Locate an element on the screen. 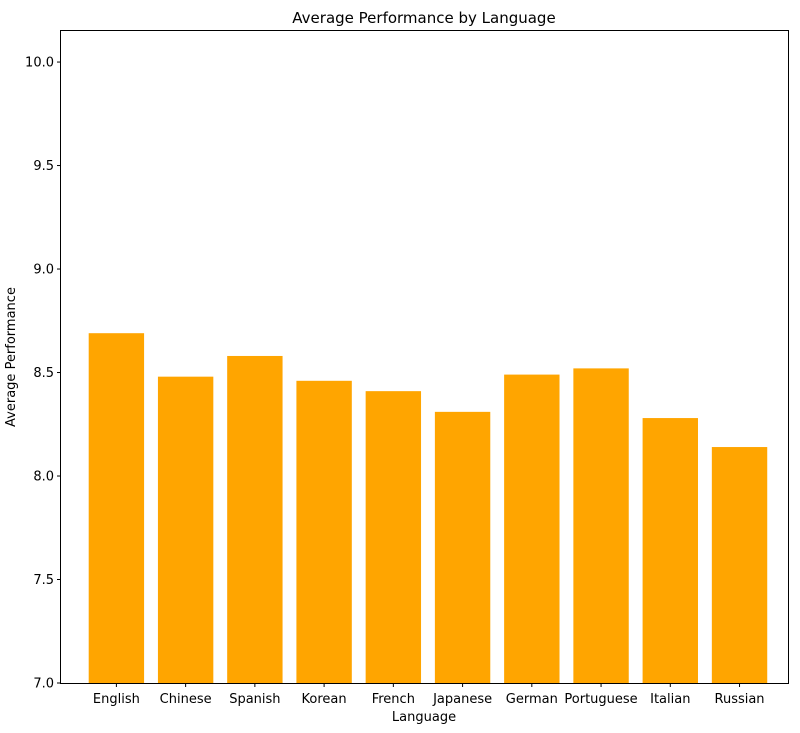  y-tick-label: 7.0 is located at coordinates (43, 684).